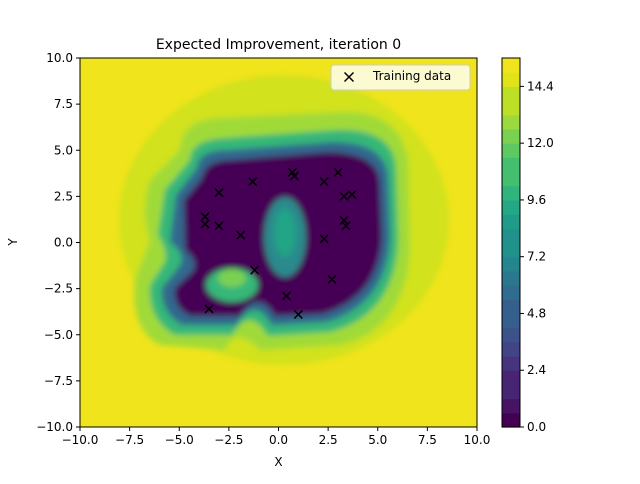  What do you see at coordinates (377, 440) in the screenshot?
I see `x-tick-label: 5.0` at bounding box center [377, 440].